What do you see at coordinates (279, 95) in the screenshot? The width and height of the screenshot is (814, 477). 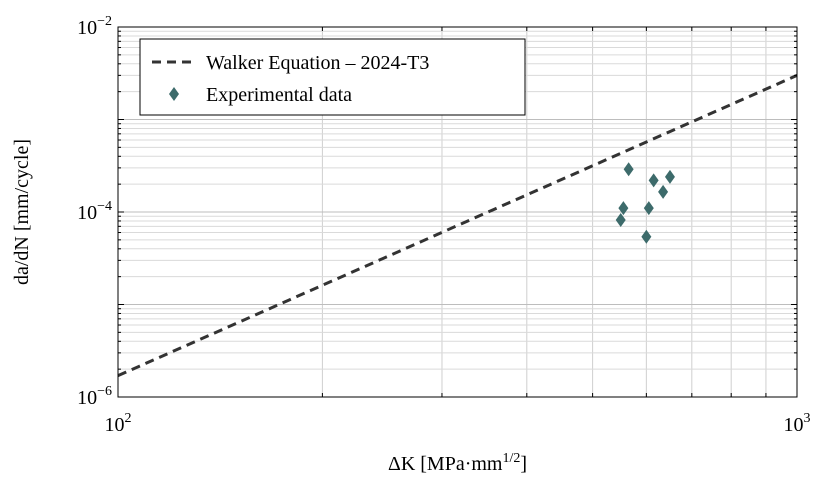 I see `legend-entry-experimental: Experimental data` at bounding box center [279, 95].